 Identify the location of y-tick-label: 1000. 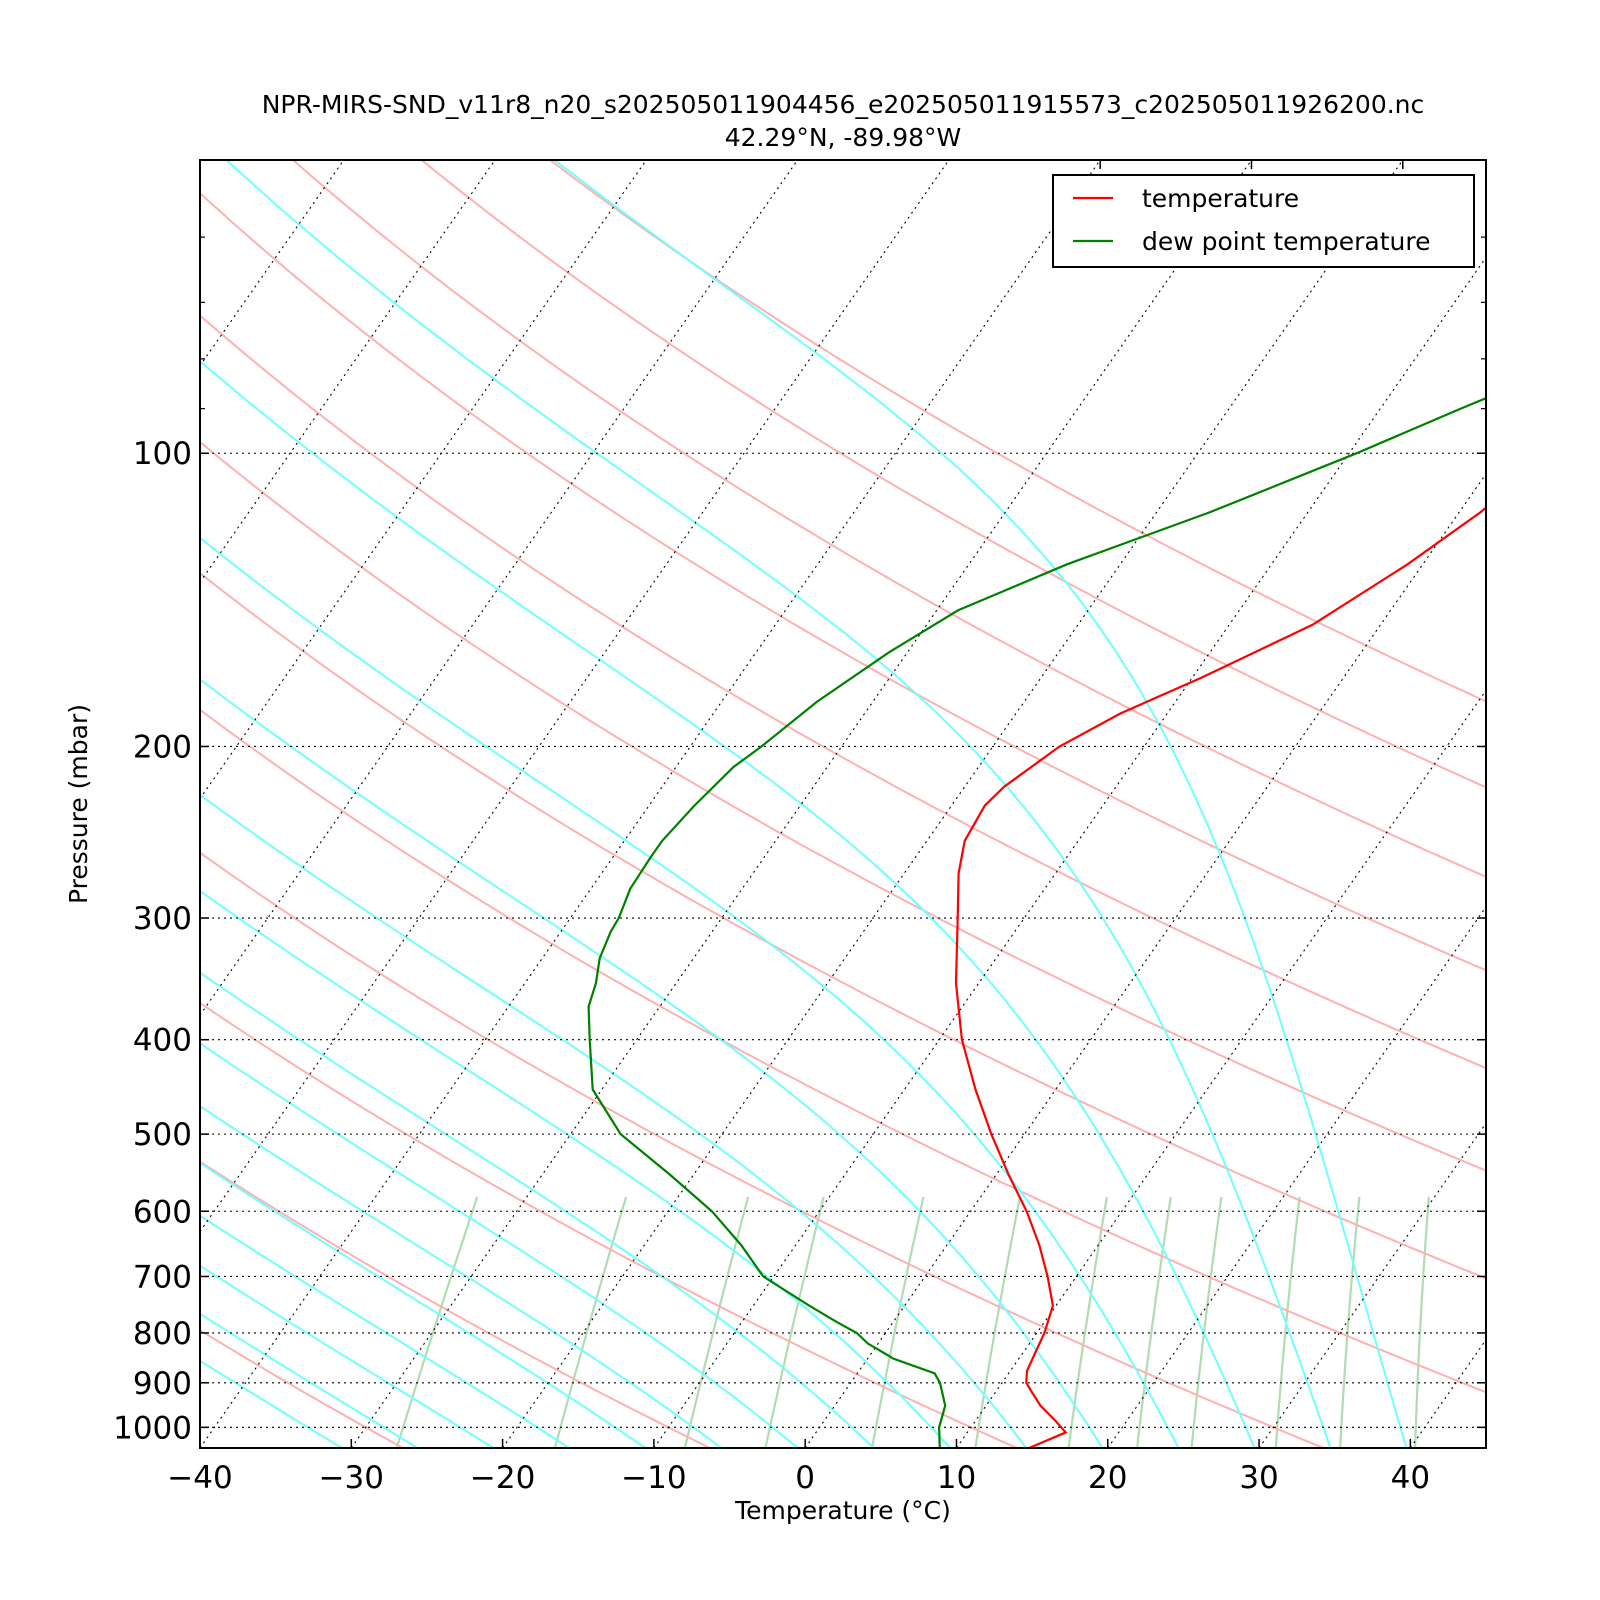
(152, 1428).